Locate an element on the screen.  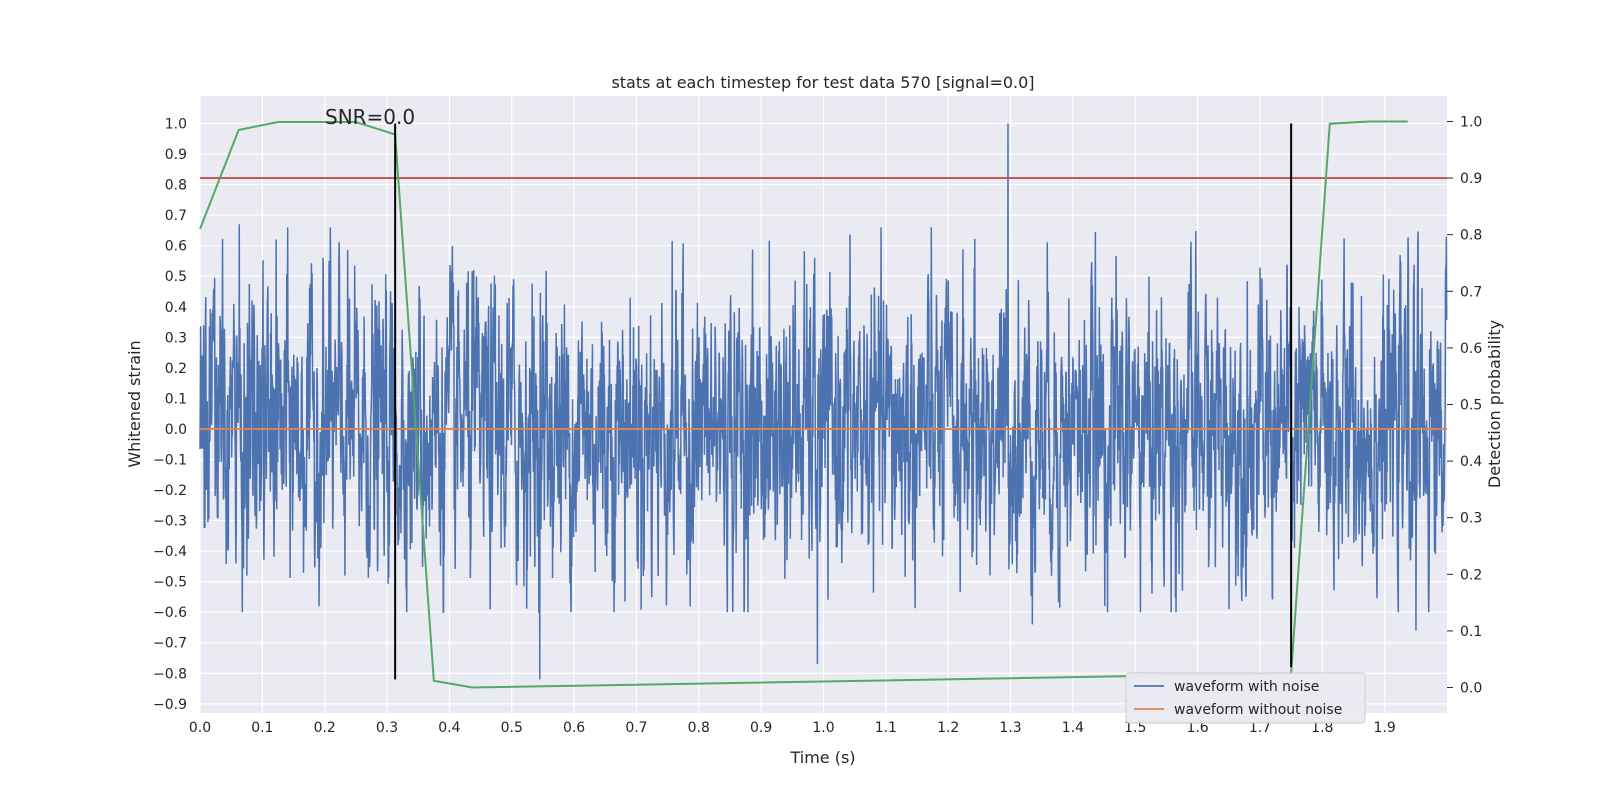
legend-box is located at coordinates (1245, 698).